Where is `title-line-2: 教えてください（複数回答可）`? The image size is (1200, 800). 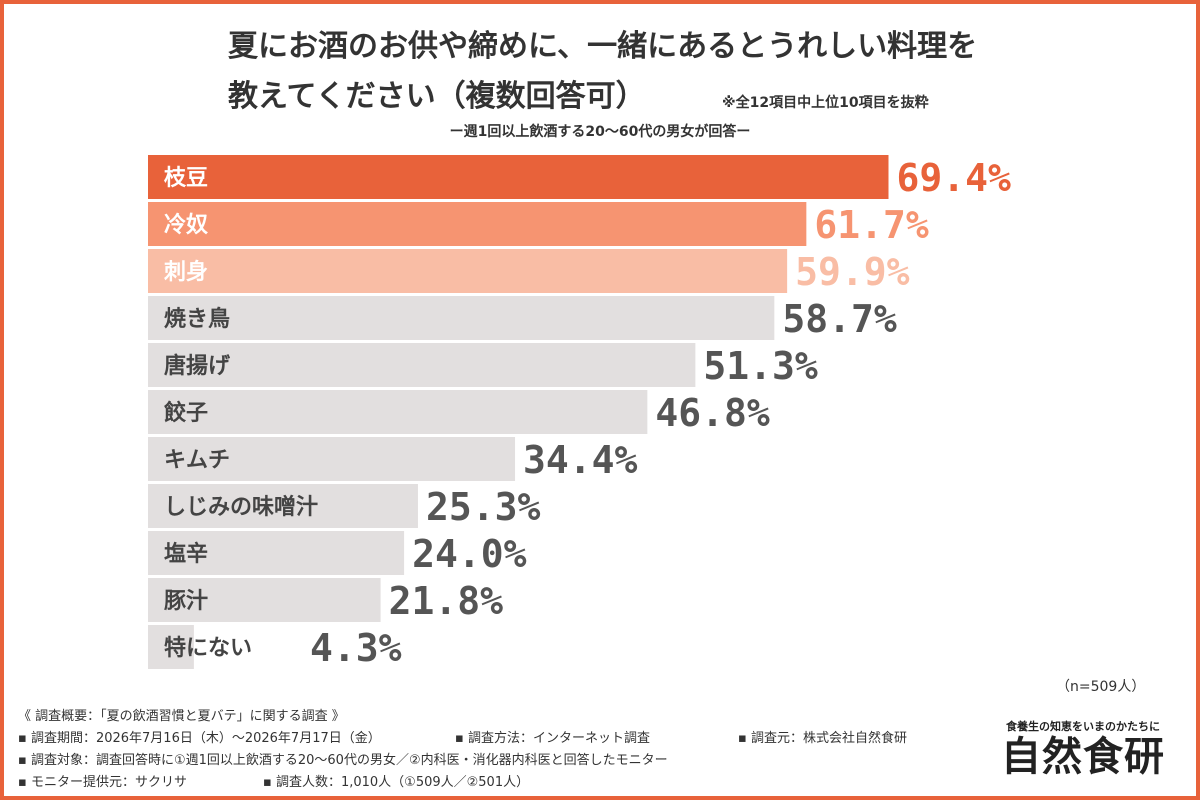
title-line-2: 教えてください（複数回答可） is located at coordinates (437, 96).